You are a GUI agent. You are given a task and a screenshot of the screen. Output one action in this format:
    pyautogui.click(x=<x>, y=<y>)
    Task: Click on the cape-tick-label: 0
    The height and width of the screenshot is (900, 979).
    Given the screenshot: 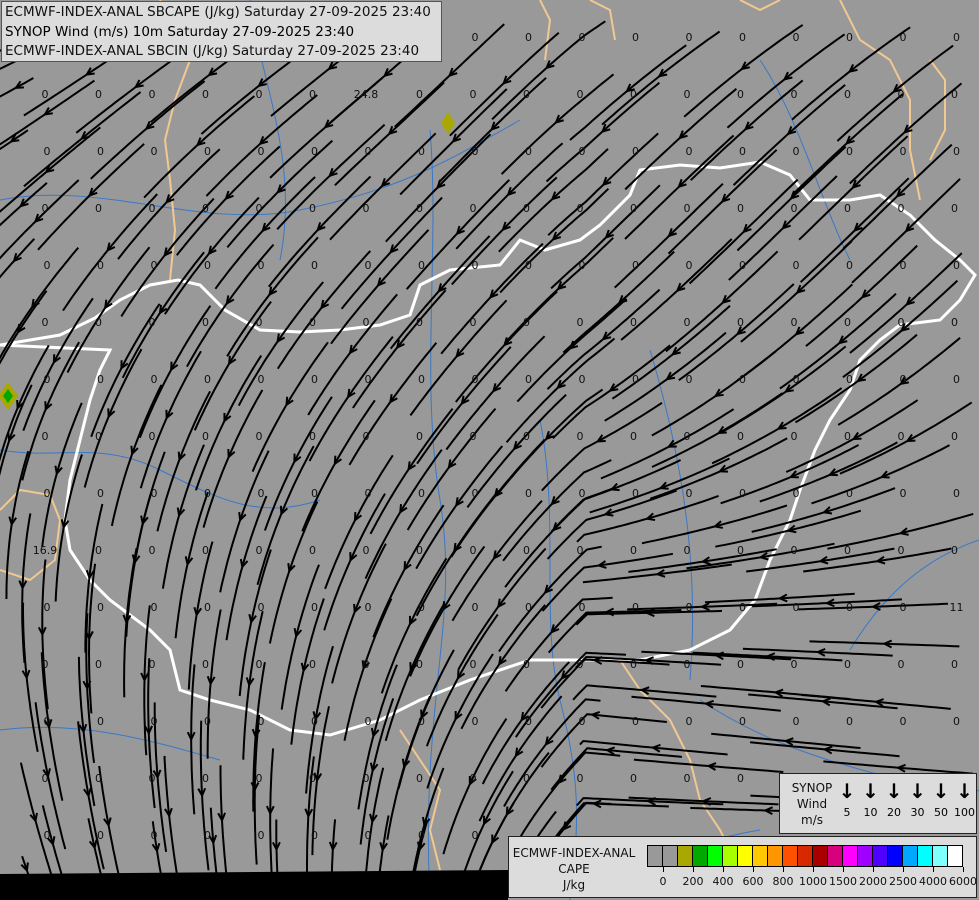 What is the action you would take?
    pyautogui.click(x=663, y=881)
    